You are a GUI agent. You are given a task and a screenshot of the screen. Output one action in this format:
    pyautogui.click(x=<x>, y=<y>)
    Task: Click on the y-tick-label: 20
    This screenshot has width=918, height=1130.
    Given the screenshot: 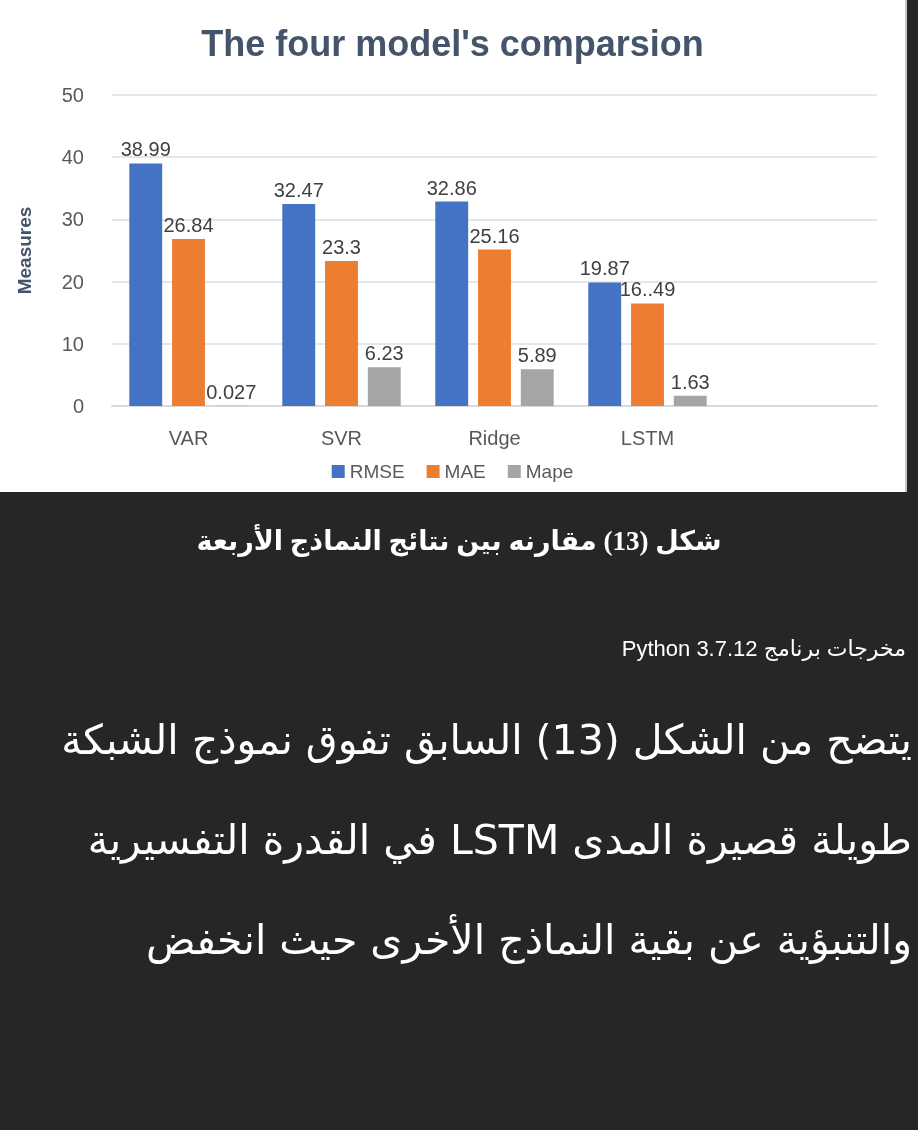 What is the action you would take?
    pyautogui.click(x=72, y=281)
    